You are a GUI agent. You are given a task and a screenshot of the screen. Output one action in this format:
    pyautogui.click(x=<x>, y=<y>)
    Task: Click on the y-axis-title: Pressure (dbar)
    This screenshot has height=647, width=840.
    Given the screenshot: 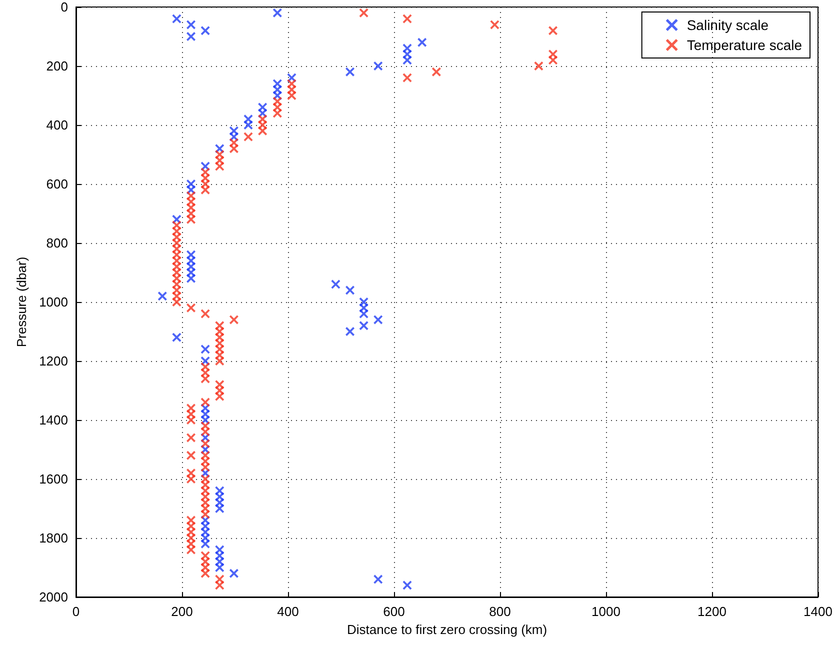 What is the action you would take?
    pyautogui.click(x=21, y=302)
    